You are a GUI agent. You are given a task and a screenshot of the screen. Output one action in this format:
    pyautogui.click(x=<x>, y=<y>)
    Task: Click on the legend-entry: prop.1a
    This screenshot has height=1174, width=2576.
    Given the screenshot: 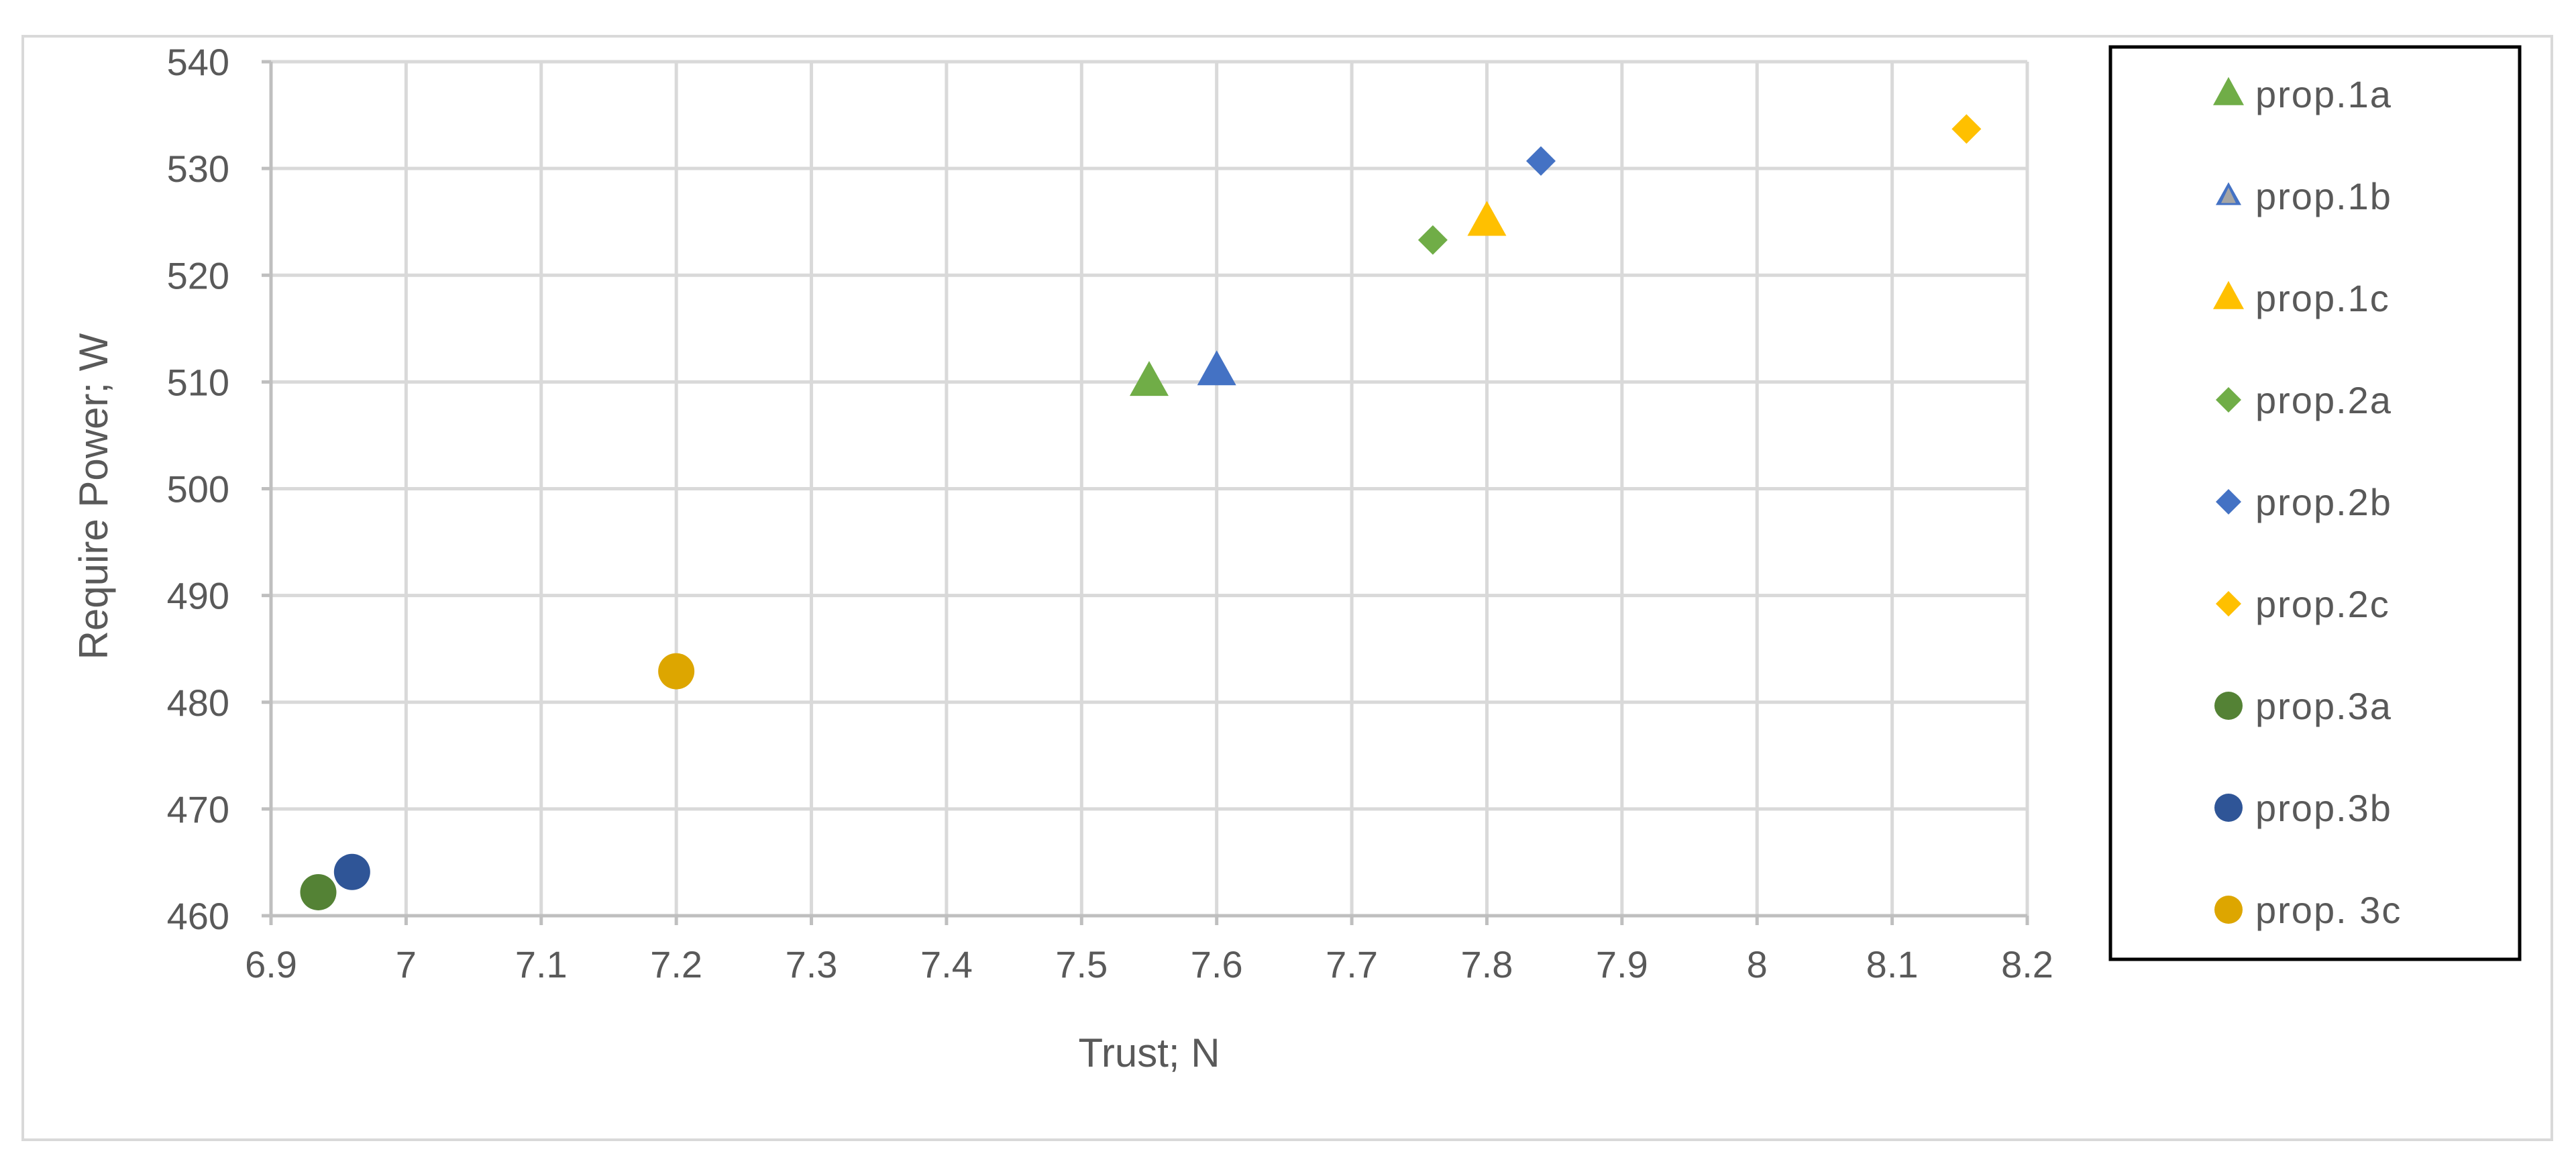 What is the action you would take?
    pyautogui.click(x=2302, y=94)
    